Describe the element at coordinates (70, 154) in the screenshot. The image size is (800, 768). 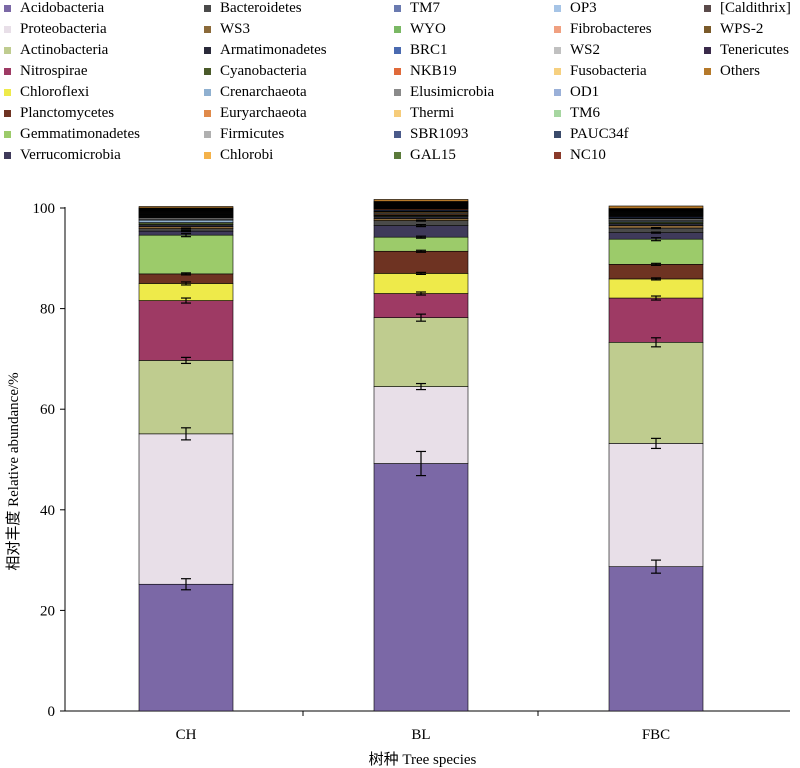
I see `legend-label: Verrucomicrobia` at that location.